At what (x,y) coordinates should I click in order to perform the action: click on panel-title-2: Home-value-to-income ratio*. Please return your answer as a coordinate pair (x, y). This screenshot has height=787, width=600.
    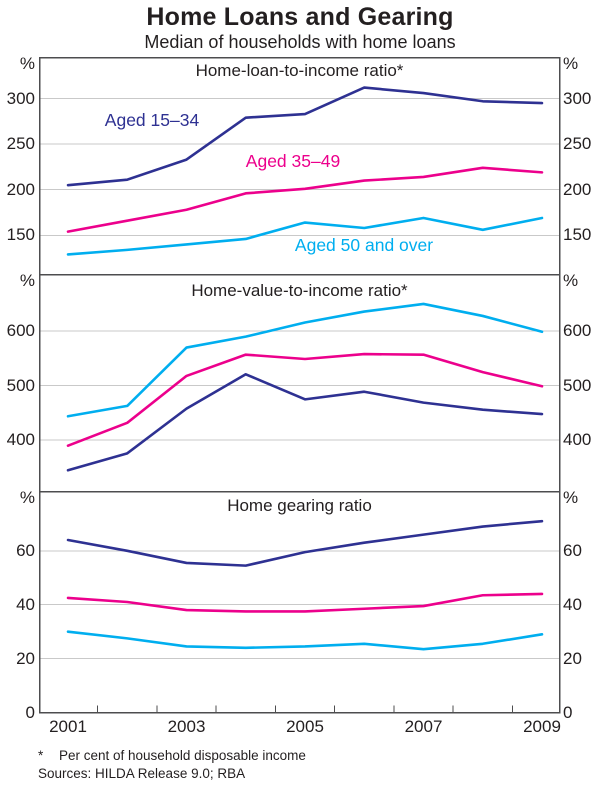
    Looking at the image, I should click on (299, 290).